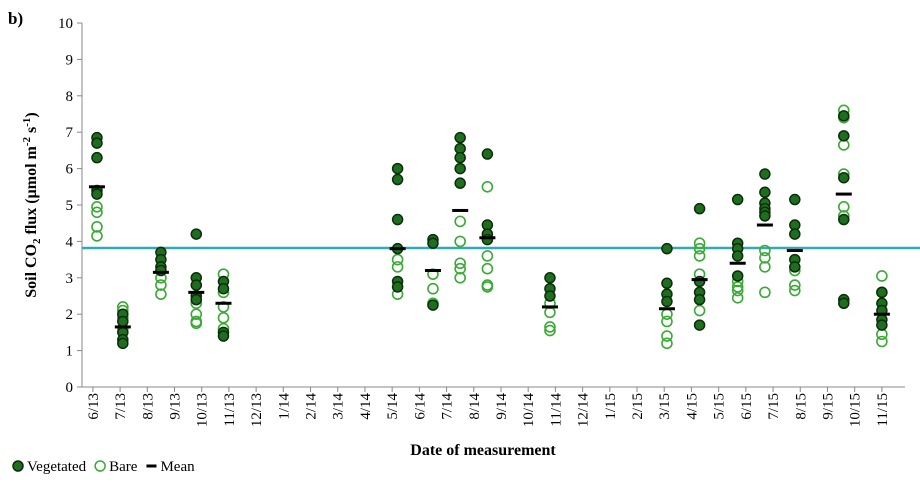 Image resolution: width=920 pixels, height=488 pixels. I want to click on y-tick-label: 6, so click(70, 170).